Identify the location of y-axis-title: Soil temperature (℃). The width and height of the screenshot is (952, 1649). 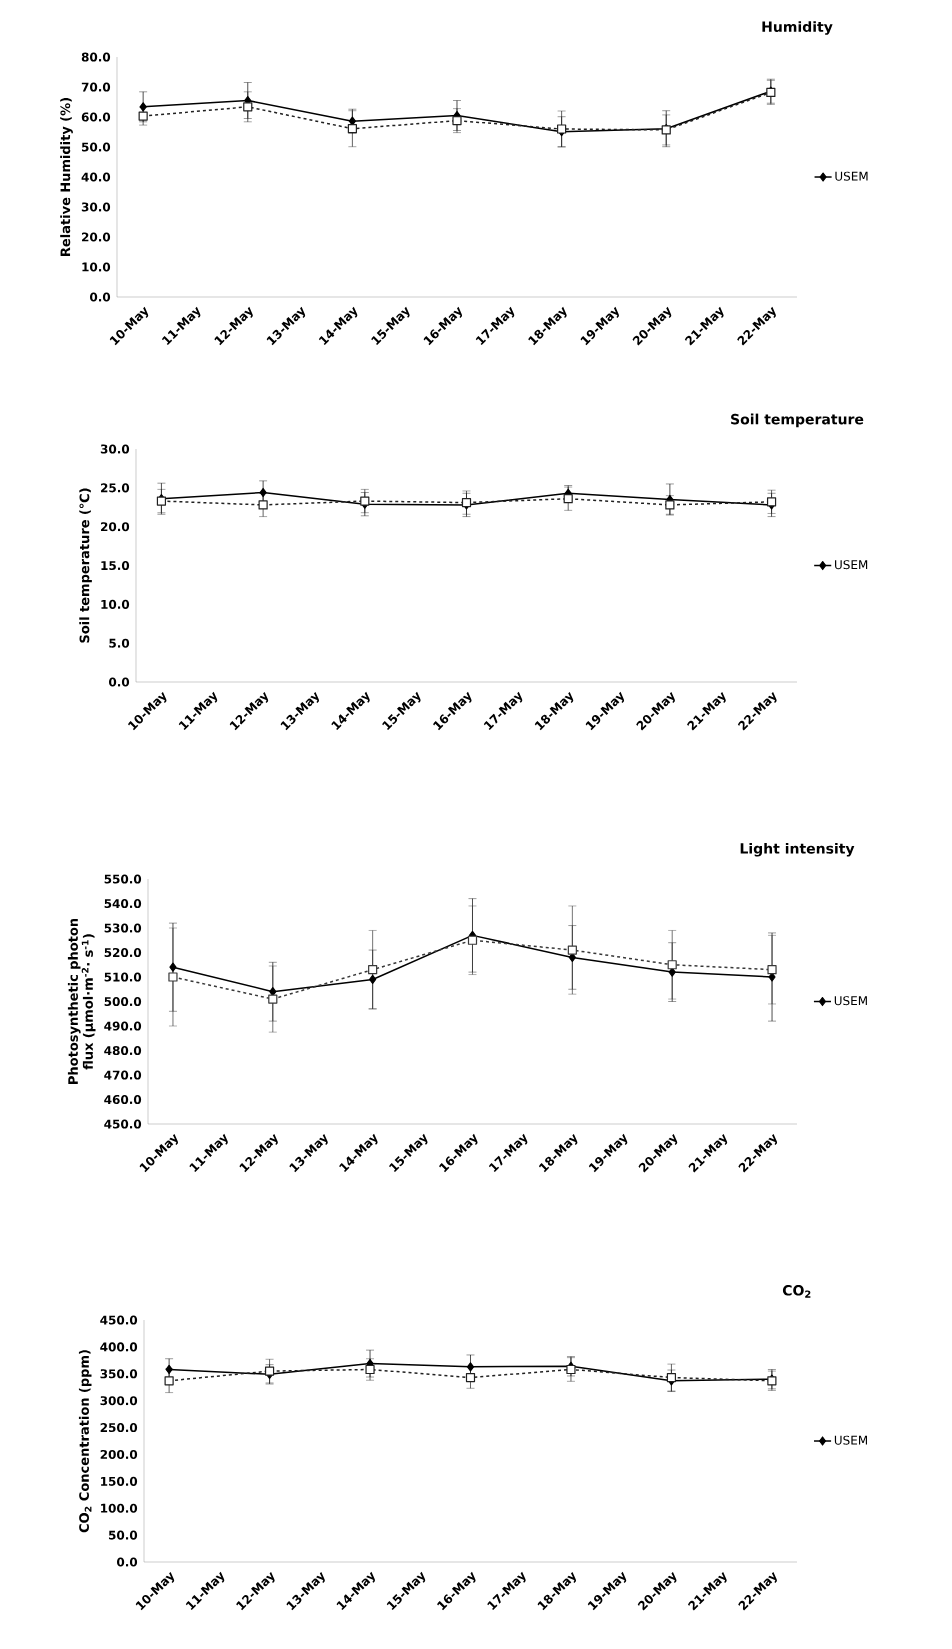
(85, 565).